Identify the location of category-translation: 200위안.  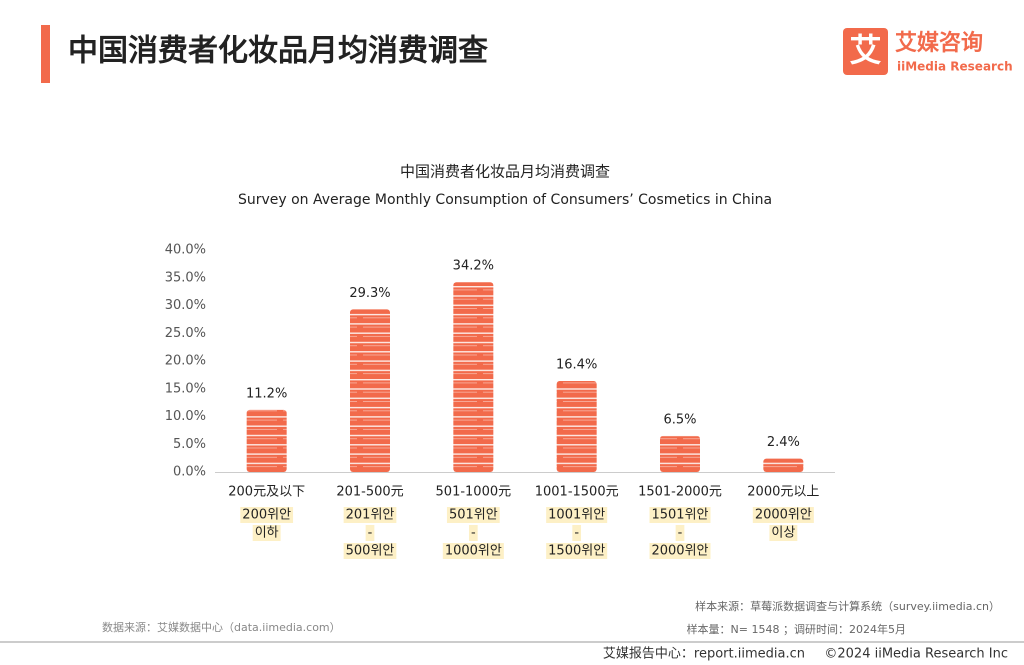
(266, 515).